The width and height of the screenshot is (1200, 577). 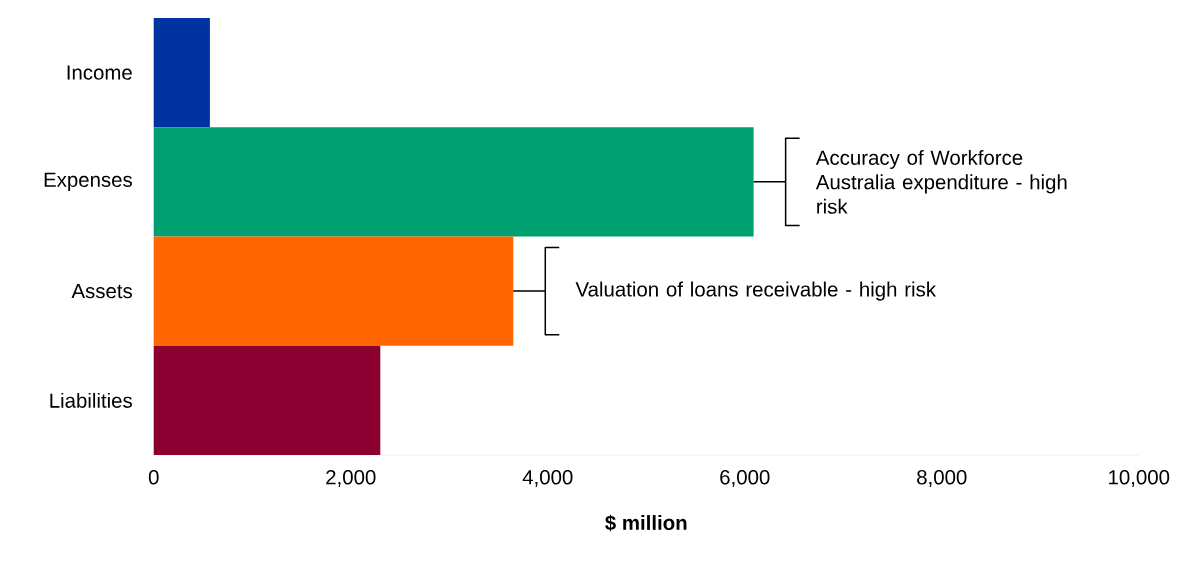 What do you see at coordinates (88, 182) in the screenshot?
I see `y-tick-label: Expenses` at bounding box center [88, 182].